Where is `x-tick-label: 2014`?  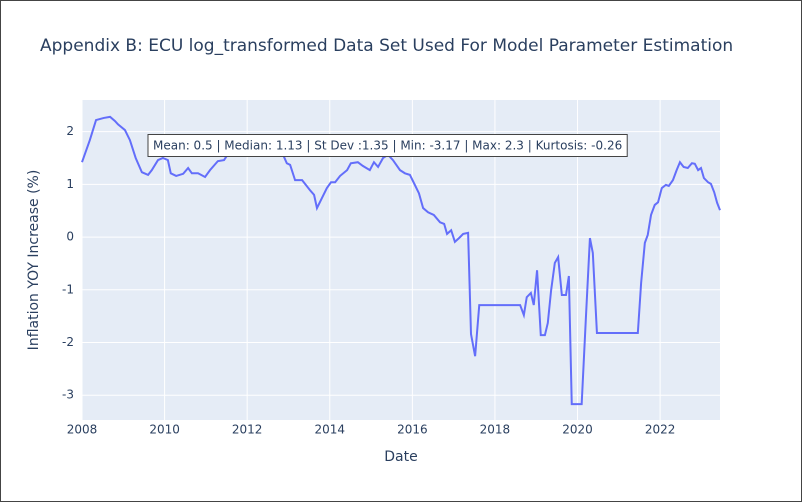 x-tick-label: 2014 is located at coordinates (329, 430).